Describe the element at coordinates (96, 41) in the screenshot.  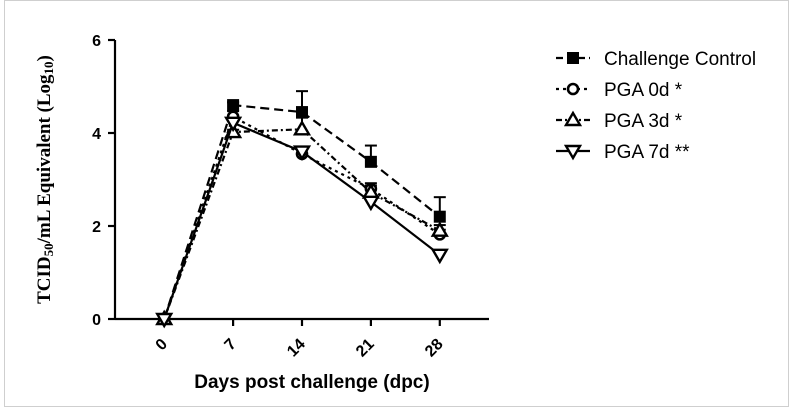
I see `y-tick-label-6: 6` at that location.